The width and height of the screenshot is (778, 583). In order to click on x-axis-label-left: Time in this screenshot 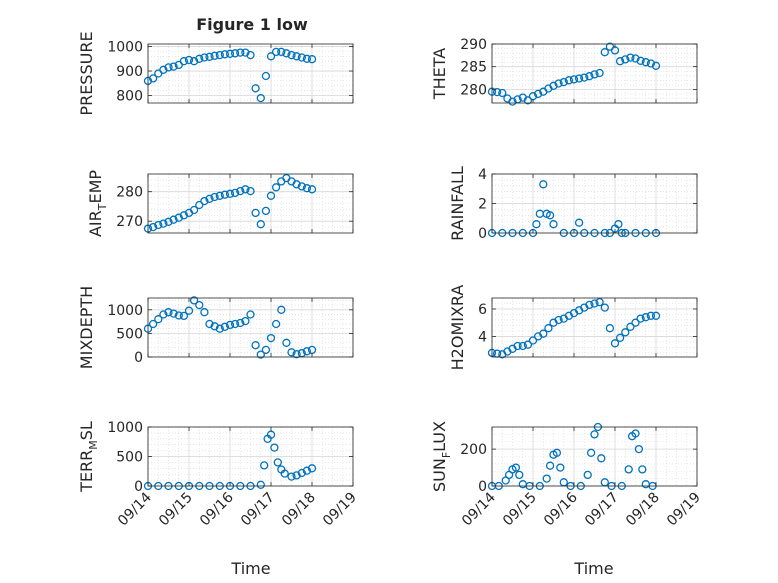, I will do `click(250, 568)`.